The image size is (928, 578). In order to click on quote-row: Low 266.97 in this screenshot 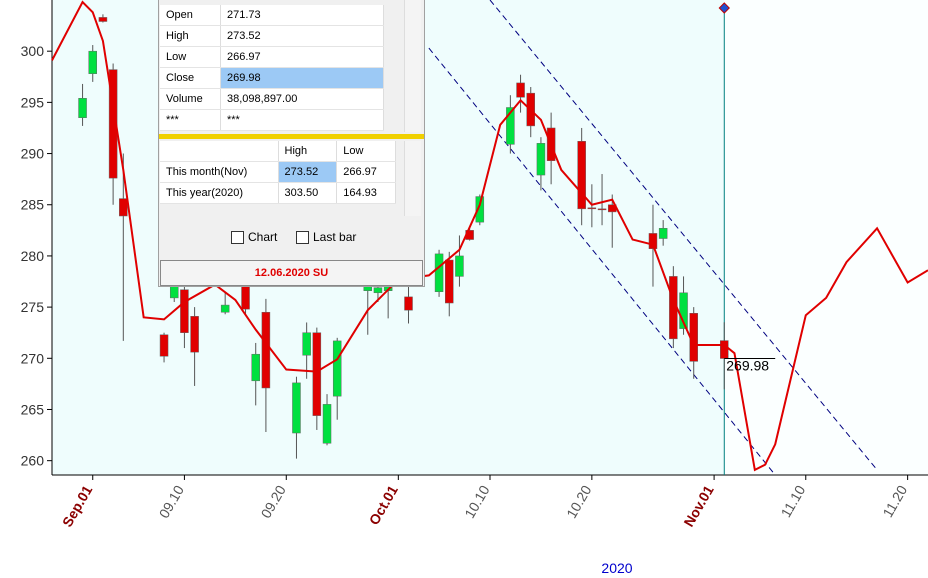, I will do `click(272, 57)`.